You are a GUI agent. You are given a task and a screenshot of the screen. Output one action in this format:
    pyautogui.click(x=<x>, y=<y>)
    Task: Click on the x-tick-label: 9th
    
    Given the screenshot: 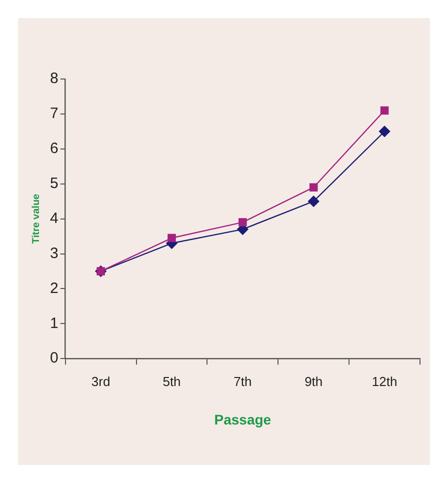 What is the action you would take?
    pyautogui.click(x=313, y=381)
    